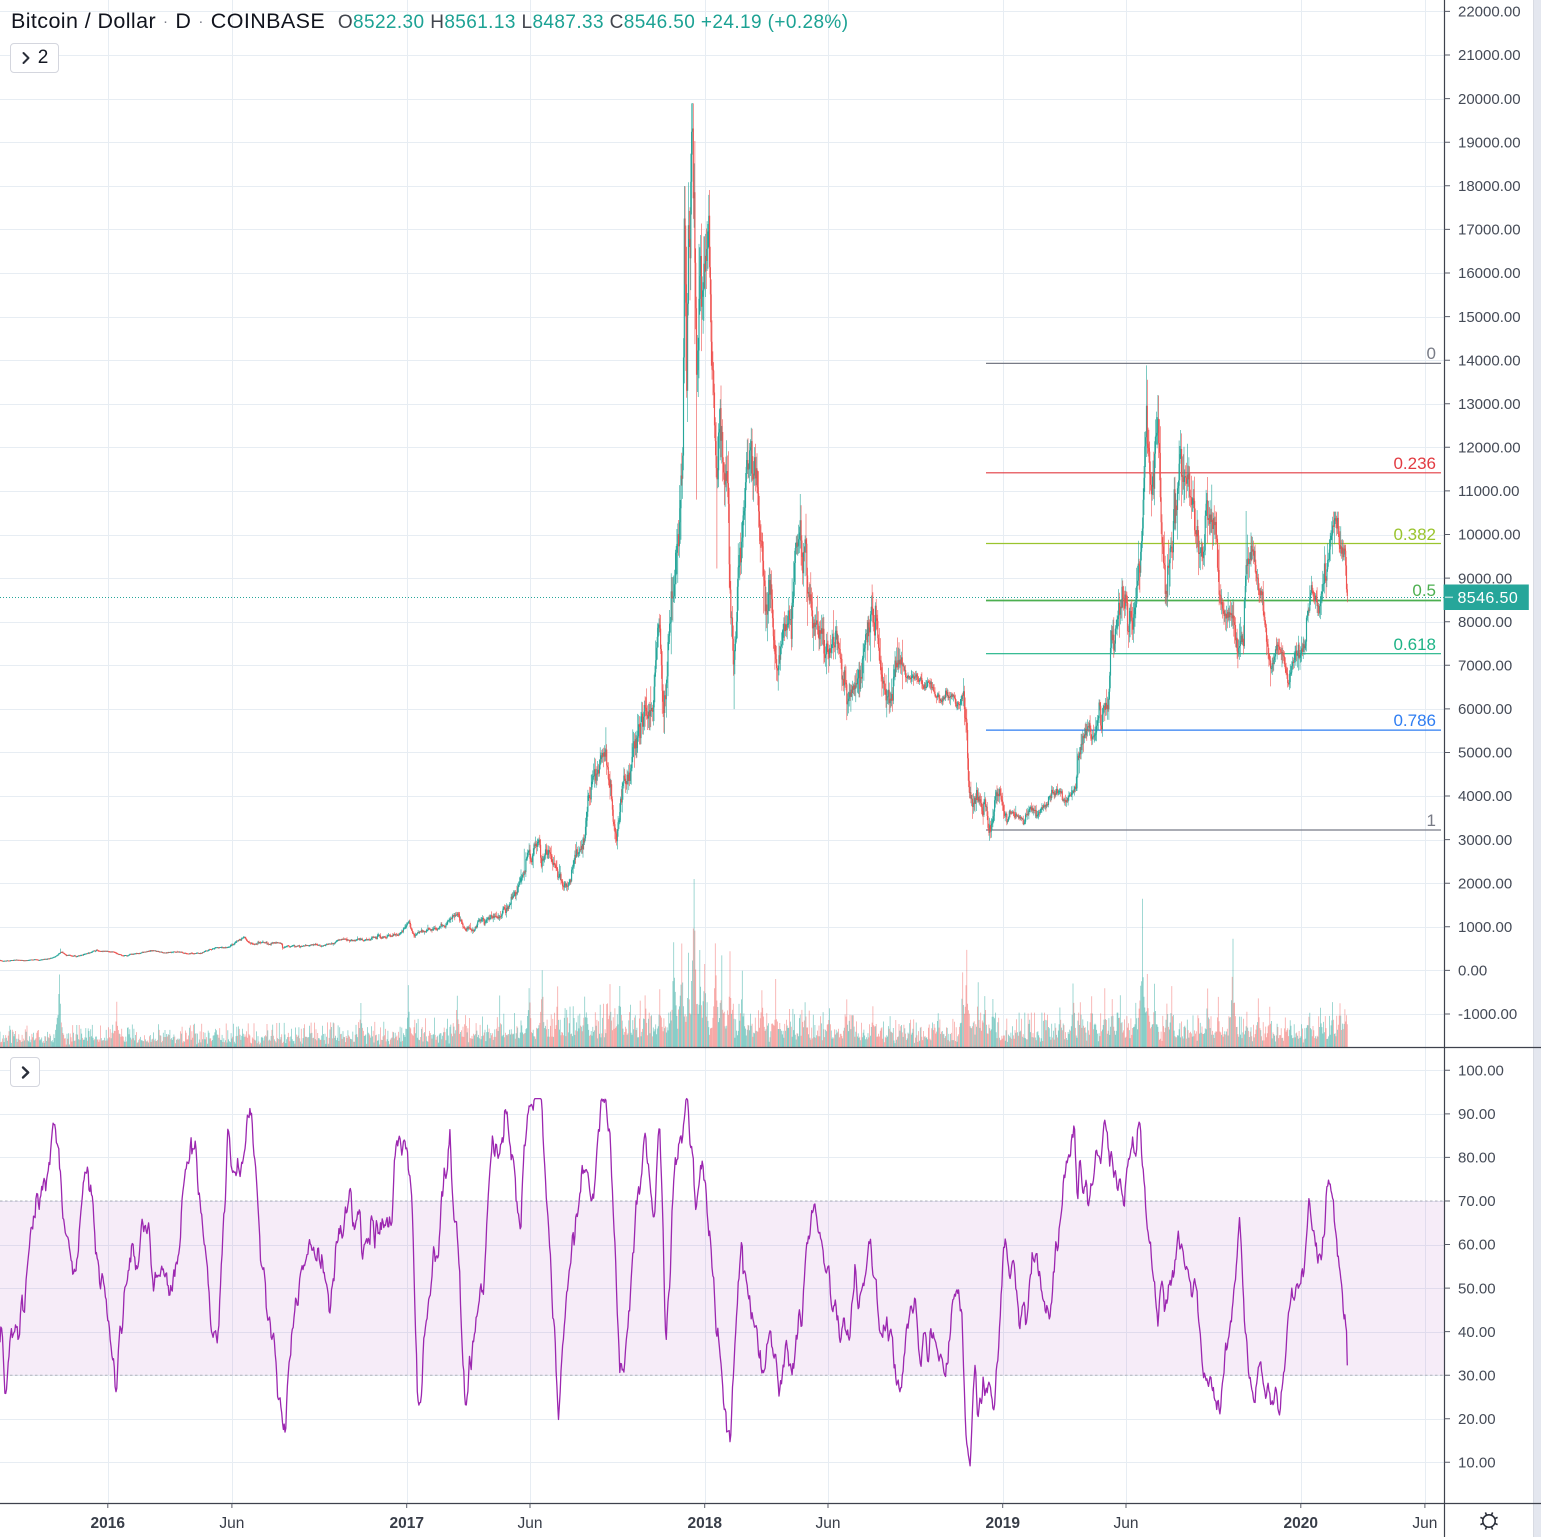 The width and height of the screenshot is (1541, 1537). What do you see at coordinates (1489, 12) in the screenshot?
I see `svg-text: 22000.00` at bounding box center [1489, 12].